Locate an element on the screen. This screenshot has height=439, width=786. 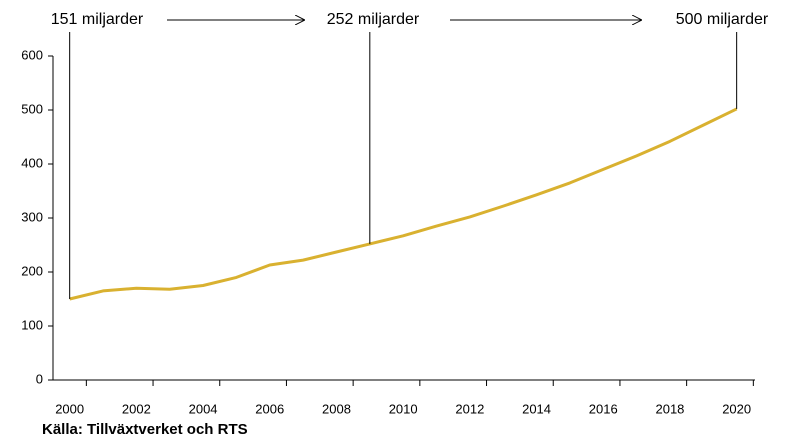
x-tick-label: 2020 is located at coordinates (736, 408).